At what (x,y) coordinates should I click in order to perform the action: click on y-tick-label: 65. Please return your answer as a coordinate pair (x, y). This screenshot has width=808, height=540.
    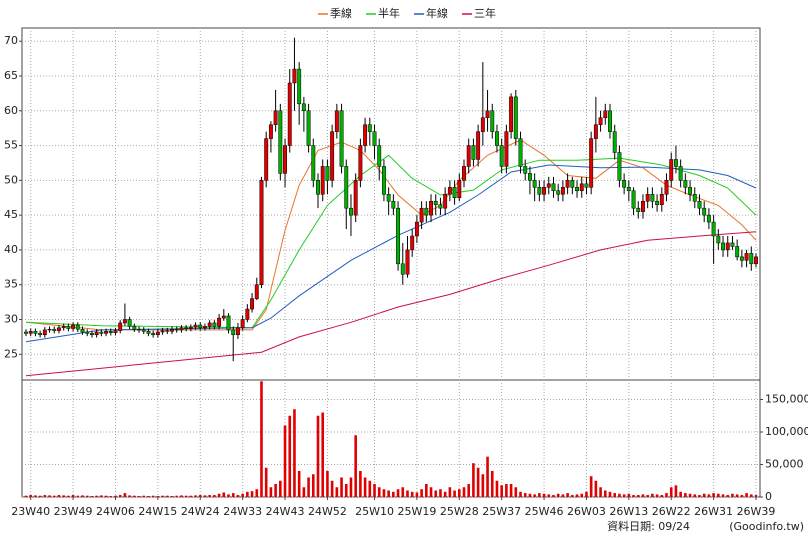
    Looking at the image, I should click on (11, 75).